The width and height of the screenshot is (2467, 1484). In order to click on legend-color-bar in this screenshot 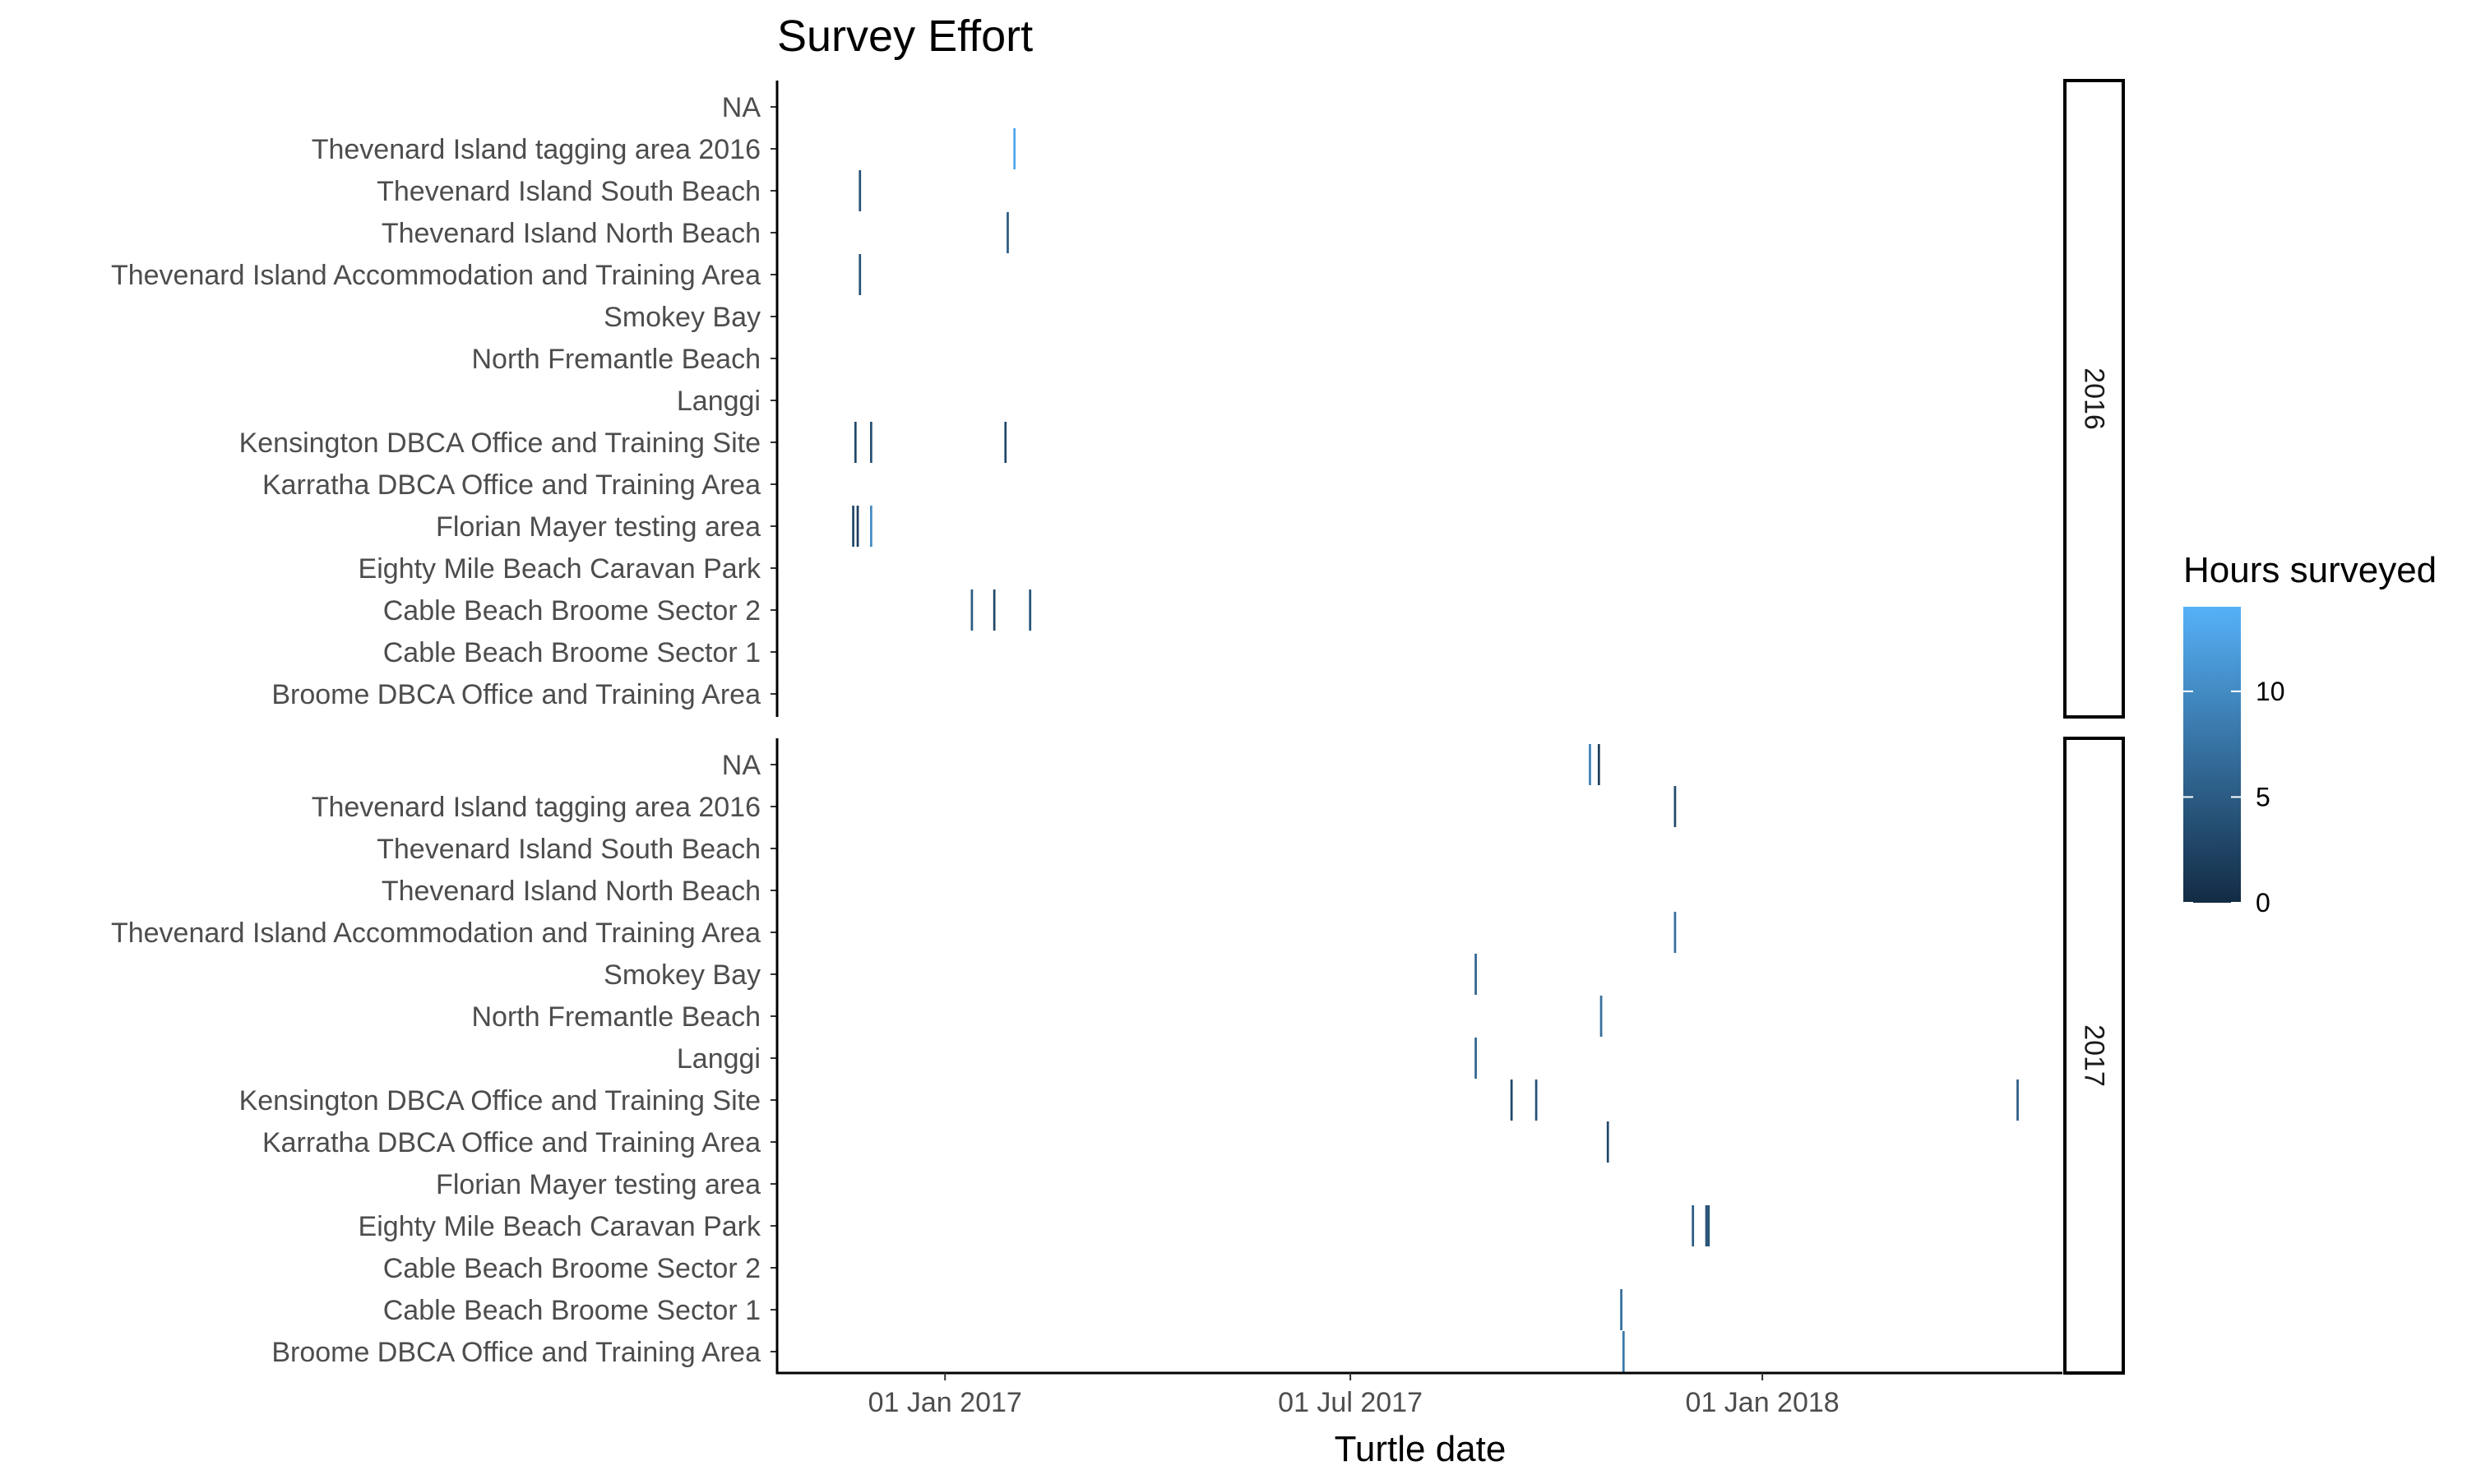, I will do `click(2212, 755)`.